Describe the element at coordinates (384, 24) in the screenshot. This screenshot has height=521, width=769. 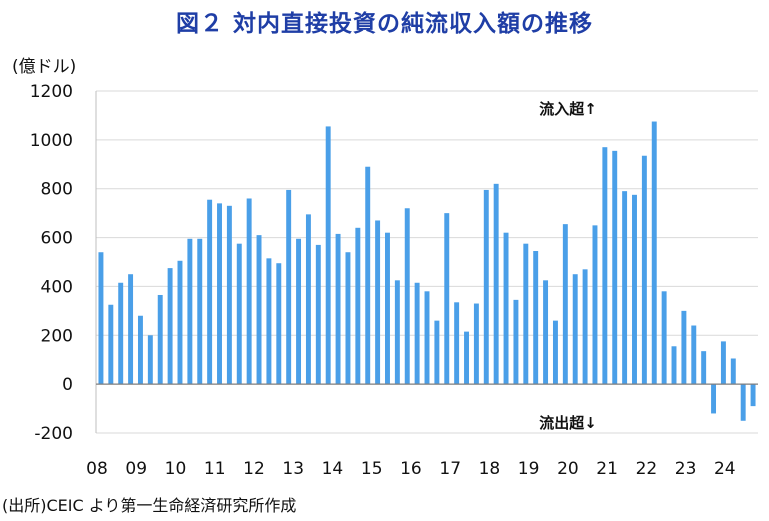
I see `chart-title: 図２ 対内直接投資の純流収入額の推移` at that location.